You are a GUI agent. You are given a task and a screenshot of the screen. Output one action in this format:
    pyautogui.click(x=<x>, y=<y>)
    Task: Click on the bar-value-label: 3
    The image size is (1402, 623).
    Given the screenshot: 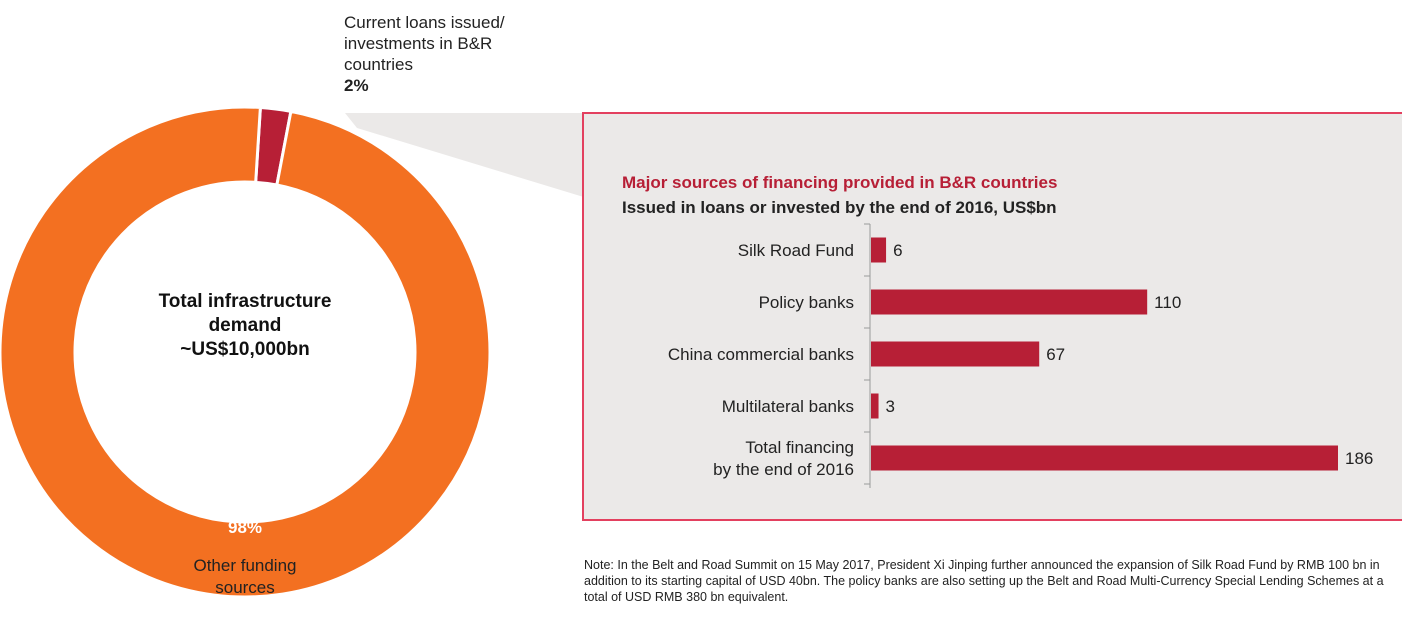 What is the action you would take?
    pyautogui.click(x=890, y=406)
    